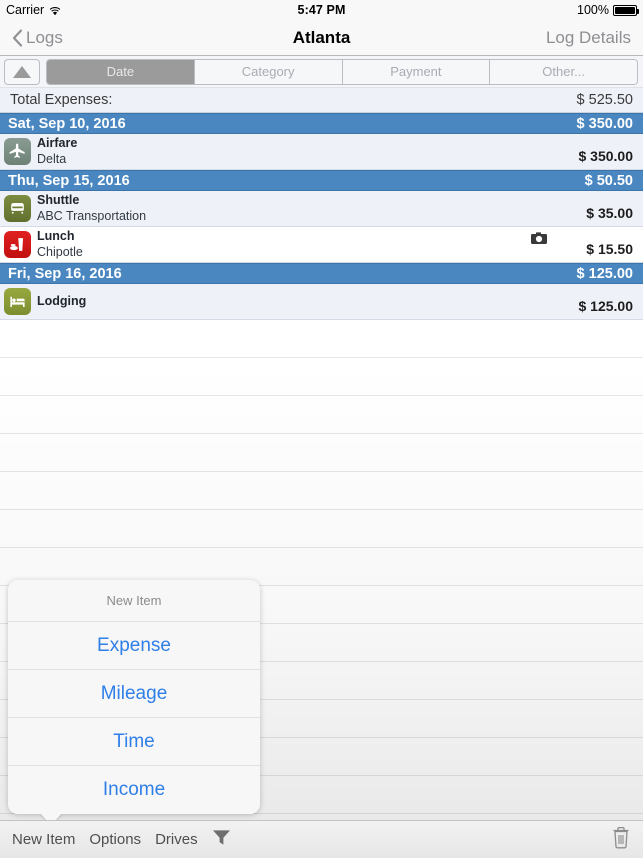  I want to click on popover-item-mileage: Mileage, so click(134, 694).